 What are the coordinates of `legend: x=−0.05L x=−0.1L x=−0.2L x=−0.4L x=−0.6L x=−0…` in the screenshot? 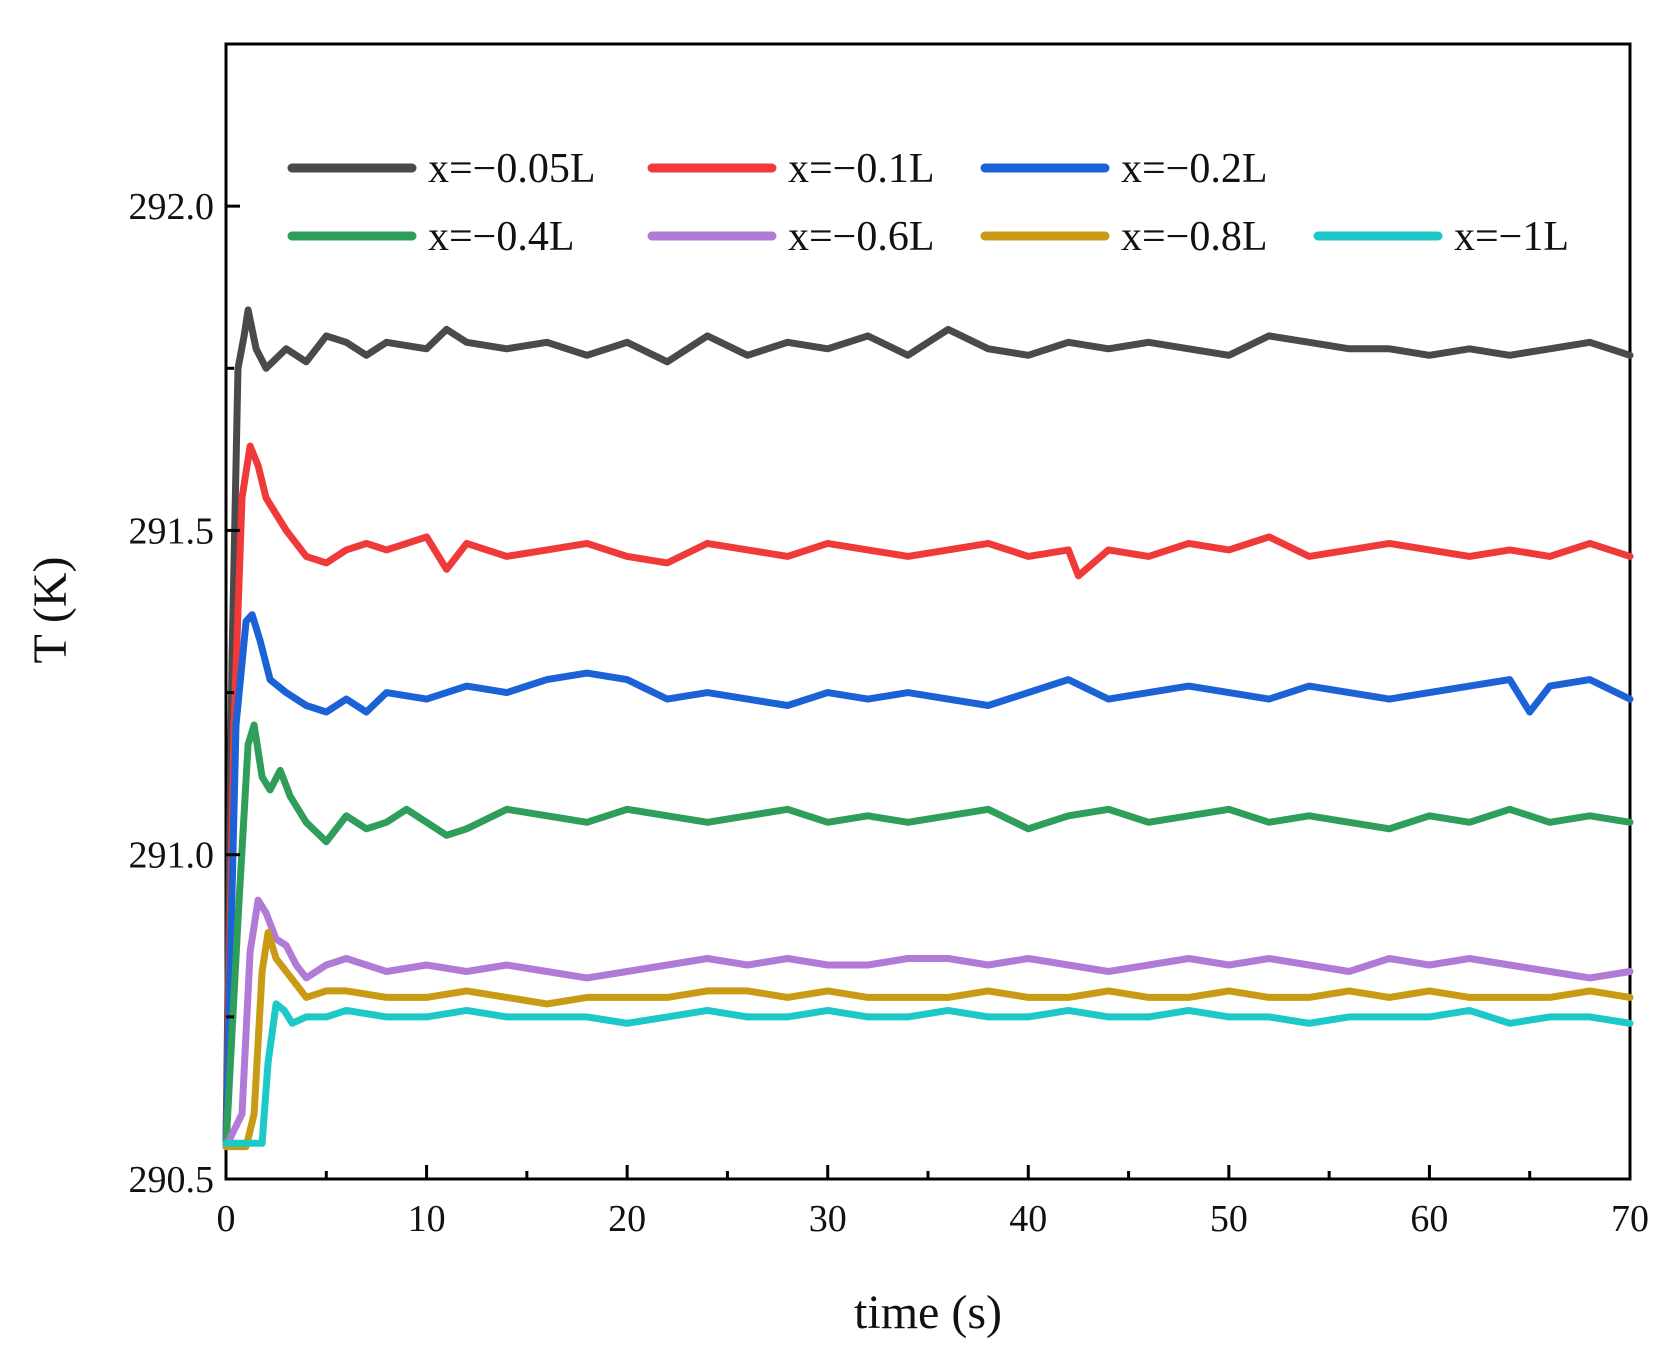 It's located at (928, 203).